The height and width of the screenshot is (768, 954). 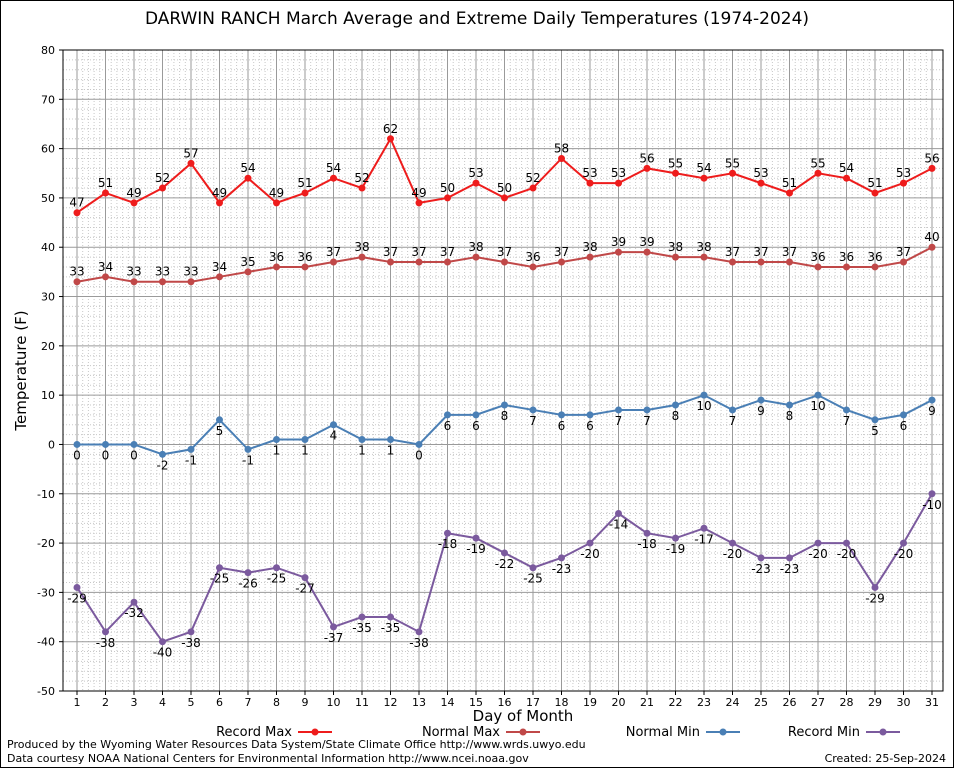 I want to click on x-tick-label: 23, so click(x=704, y=702).